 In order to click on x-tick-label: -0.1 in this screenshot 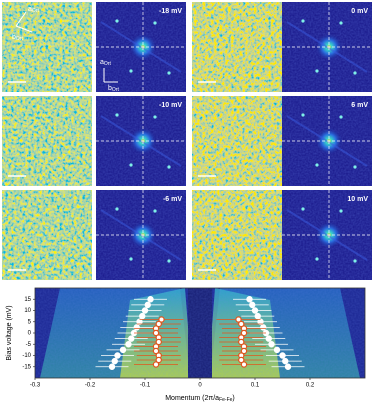, I will do `click(145, 386)`.